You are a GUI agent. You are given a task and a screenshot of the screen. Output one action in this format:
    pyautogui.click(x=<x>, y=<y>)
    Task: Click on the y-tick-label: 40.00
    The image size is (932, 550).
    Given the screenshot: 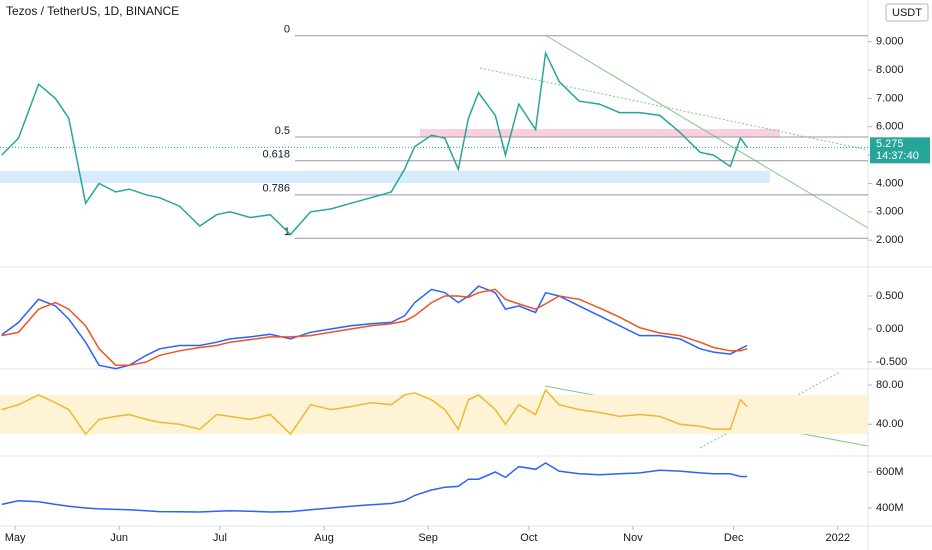 What is the action you would take?
    pyautogui.click(x=890, y=424)
    